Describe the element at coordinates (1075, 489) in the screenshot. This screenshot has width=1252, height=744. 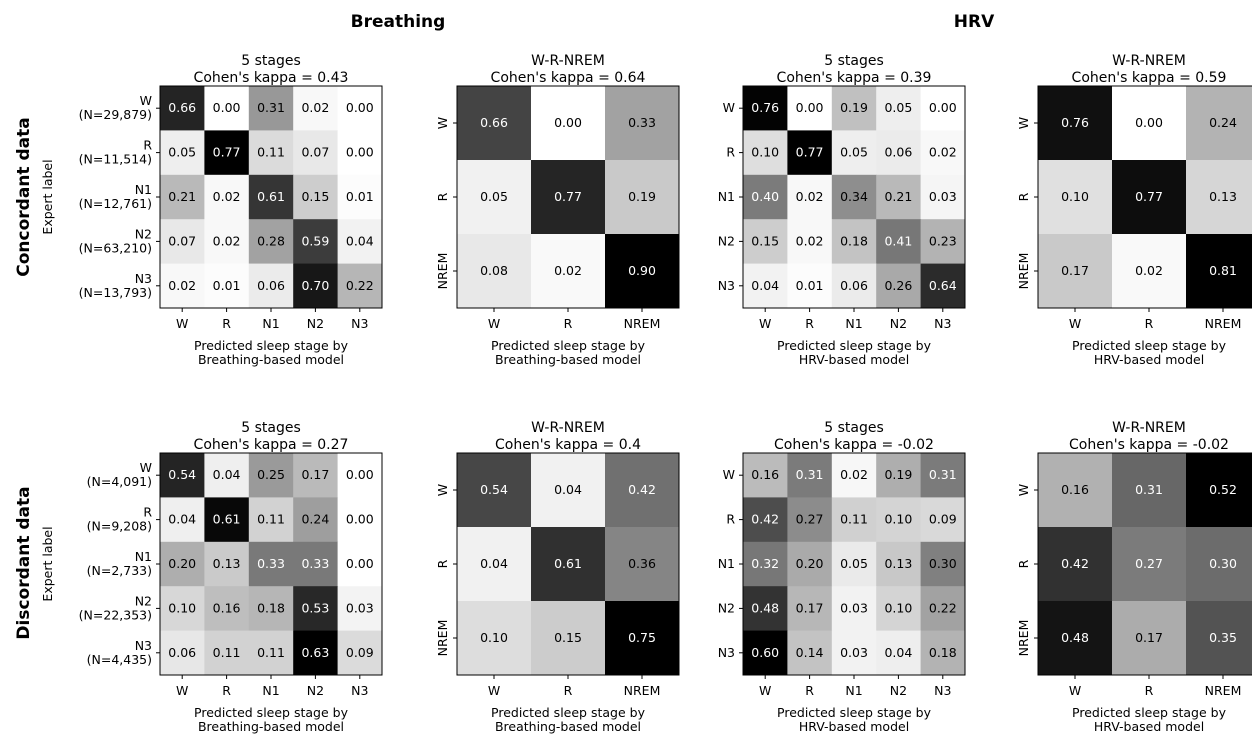
I see `cell-value-label: 0.16` at that location.